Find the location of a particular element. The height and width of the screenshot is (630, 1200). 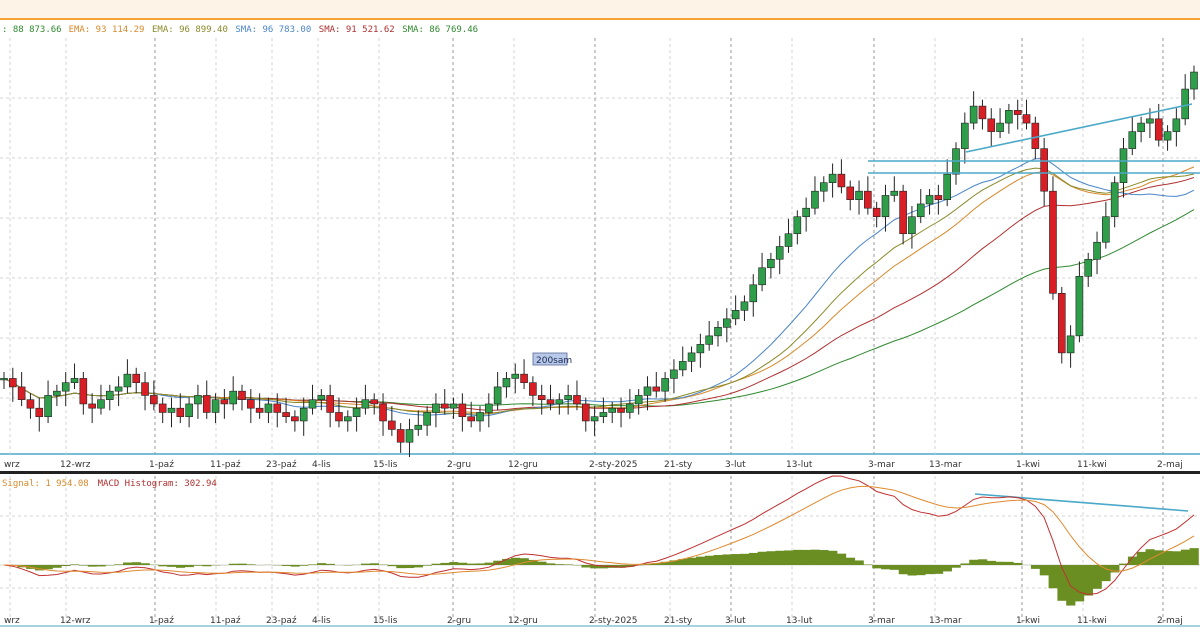

x-tick-label-price: 11-paź is located at coordinates (225, 465).